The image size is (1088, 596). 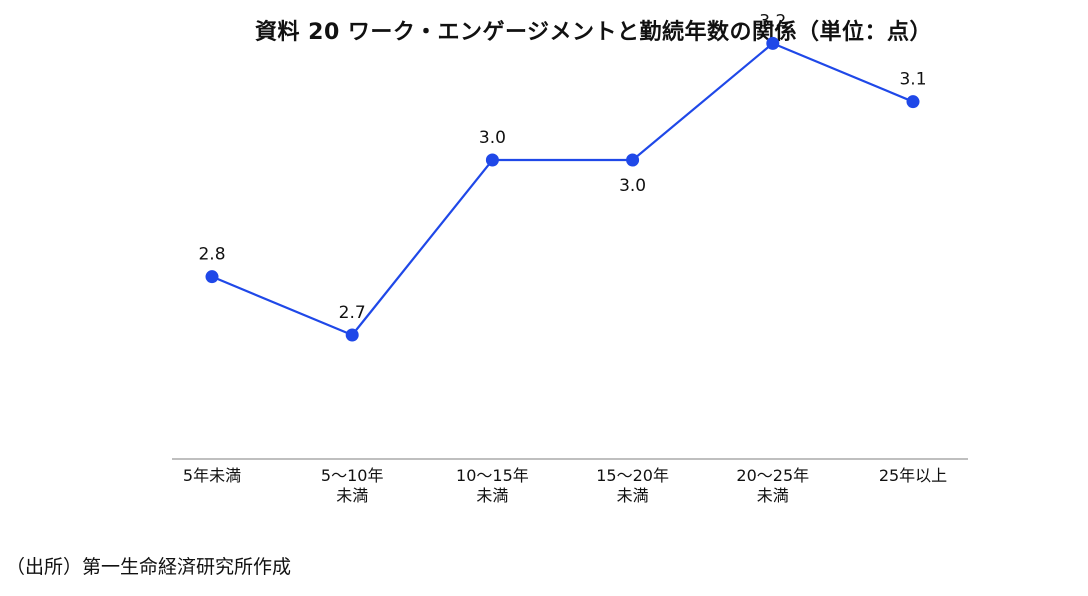 I want to click on x-tick-label: 10～15年, so click(x=492, y=475).